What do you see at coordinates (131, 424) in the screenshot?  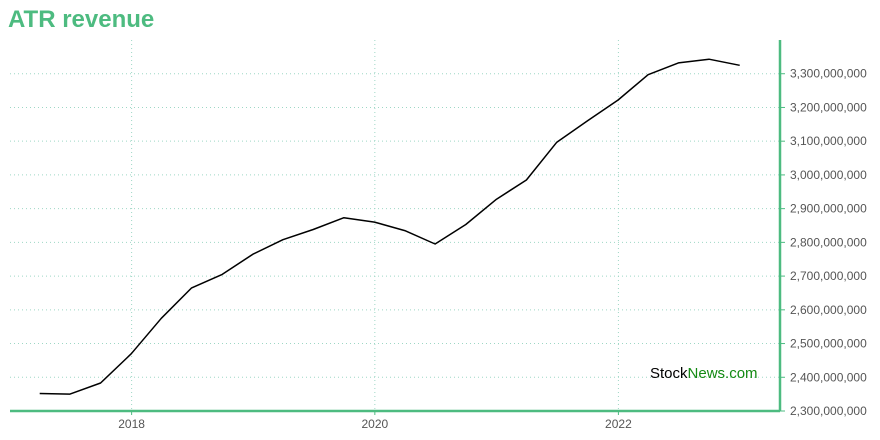 I see `x-tick-label: 2018` at bounding box center [131, 424].